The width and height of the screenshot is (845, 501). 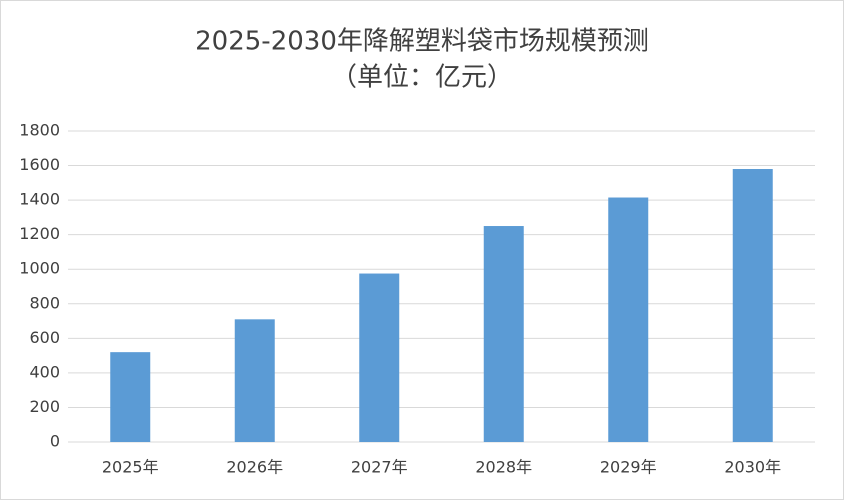 I want to click on y-tick-label: 200, so click(x=44, y=406).